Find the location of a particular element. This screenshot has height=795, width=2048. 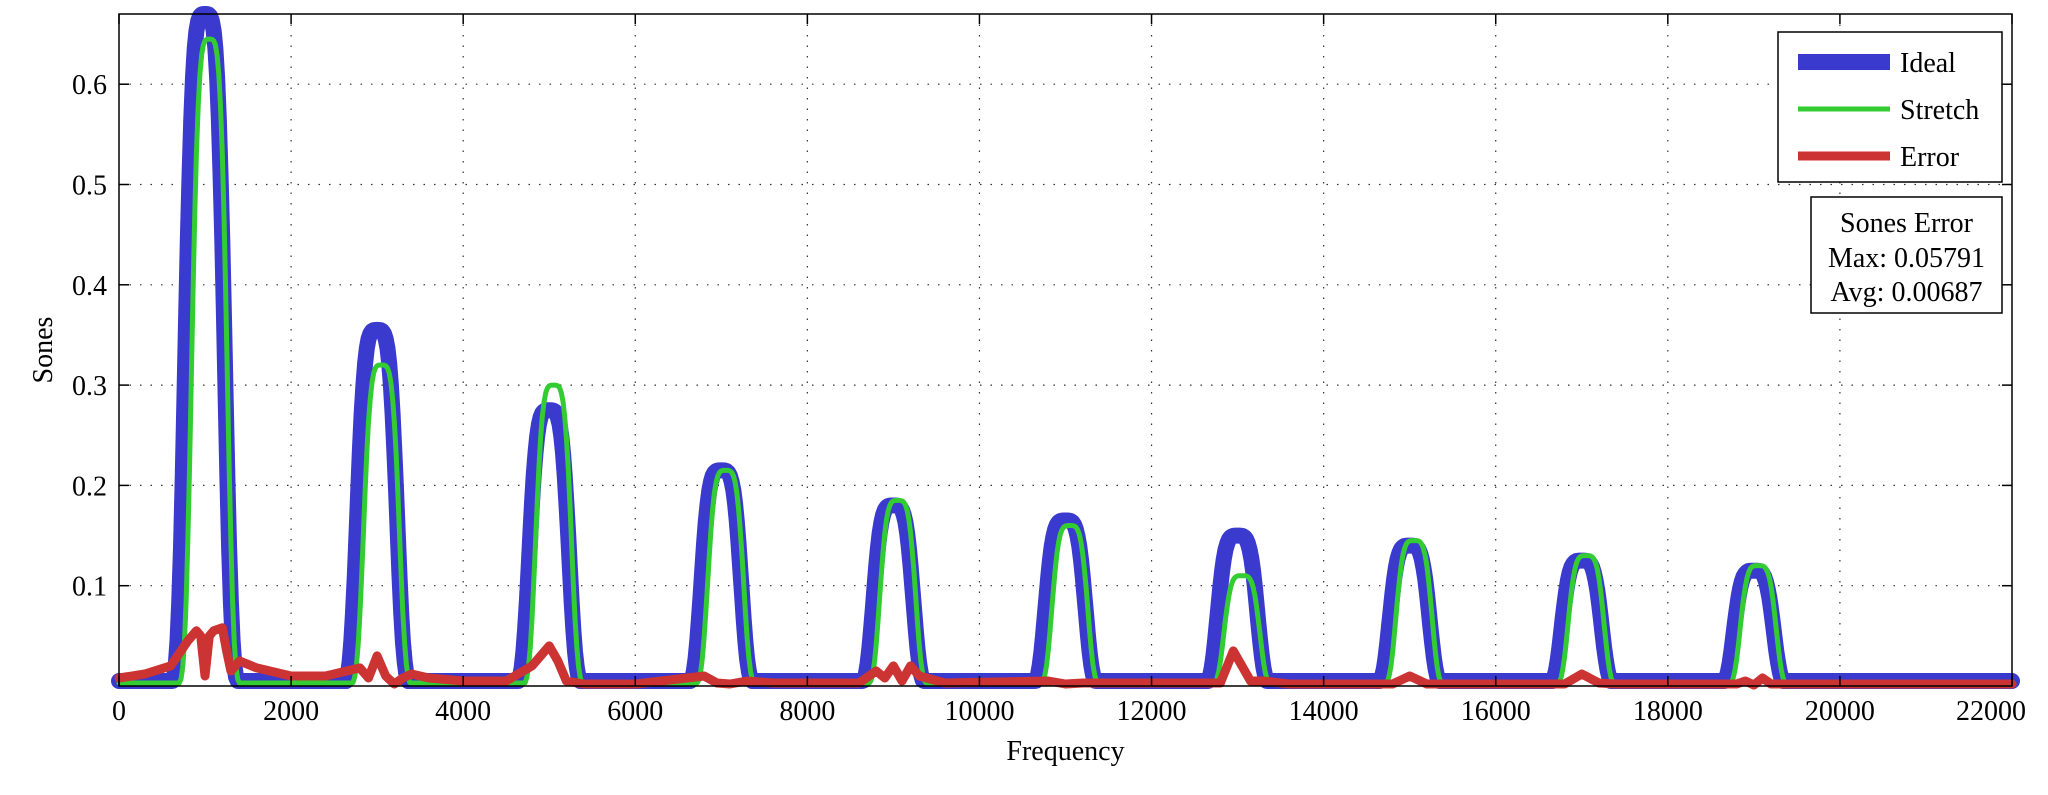

y-tick-label: 0.5 is located at coordinates (89, 186).